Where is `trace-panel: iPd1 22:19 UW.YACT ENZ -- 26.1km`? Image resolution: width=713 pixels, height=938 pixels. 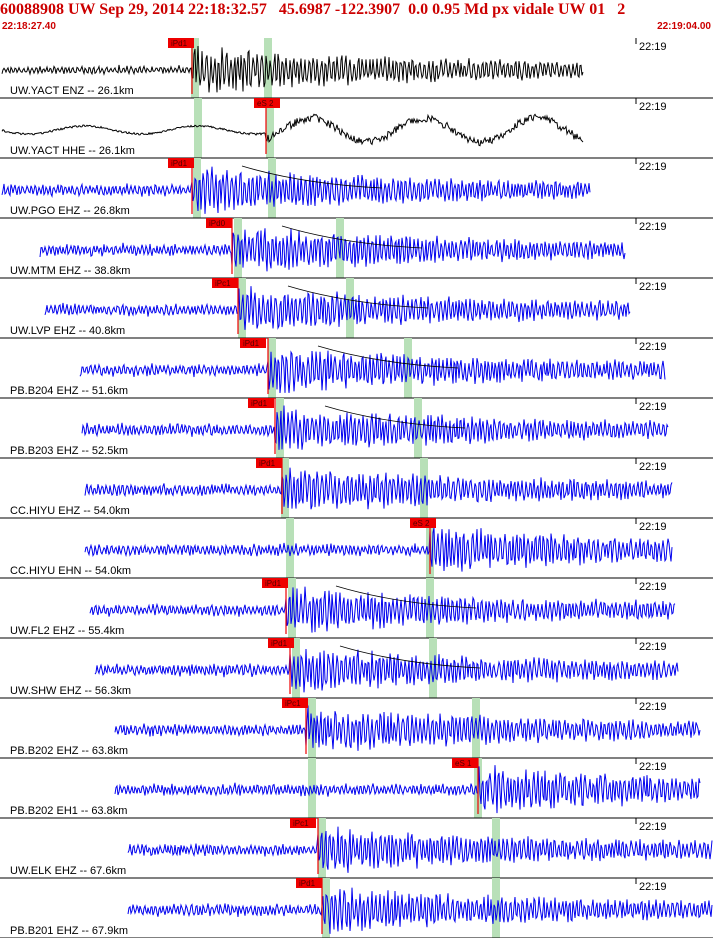 trace-panel: iPd1 22:19 UW.YACT ENZ -- 26.1km is located at coordinates (356, 68).